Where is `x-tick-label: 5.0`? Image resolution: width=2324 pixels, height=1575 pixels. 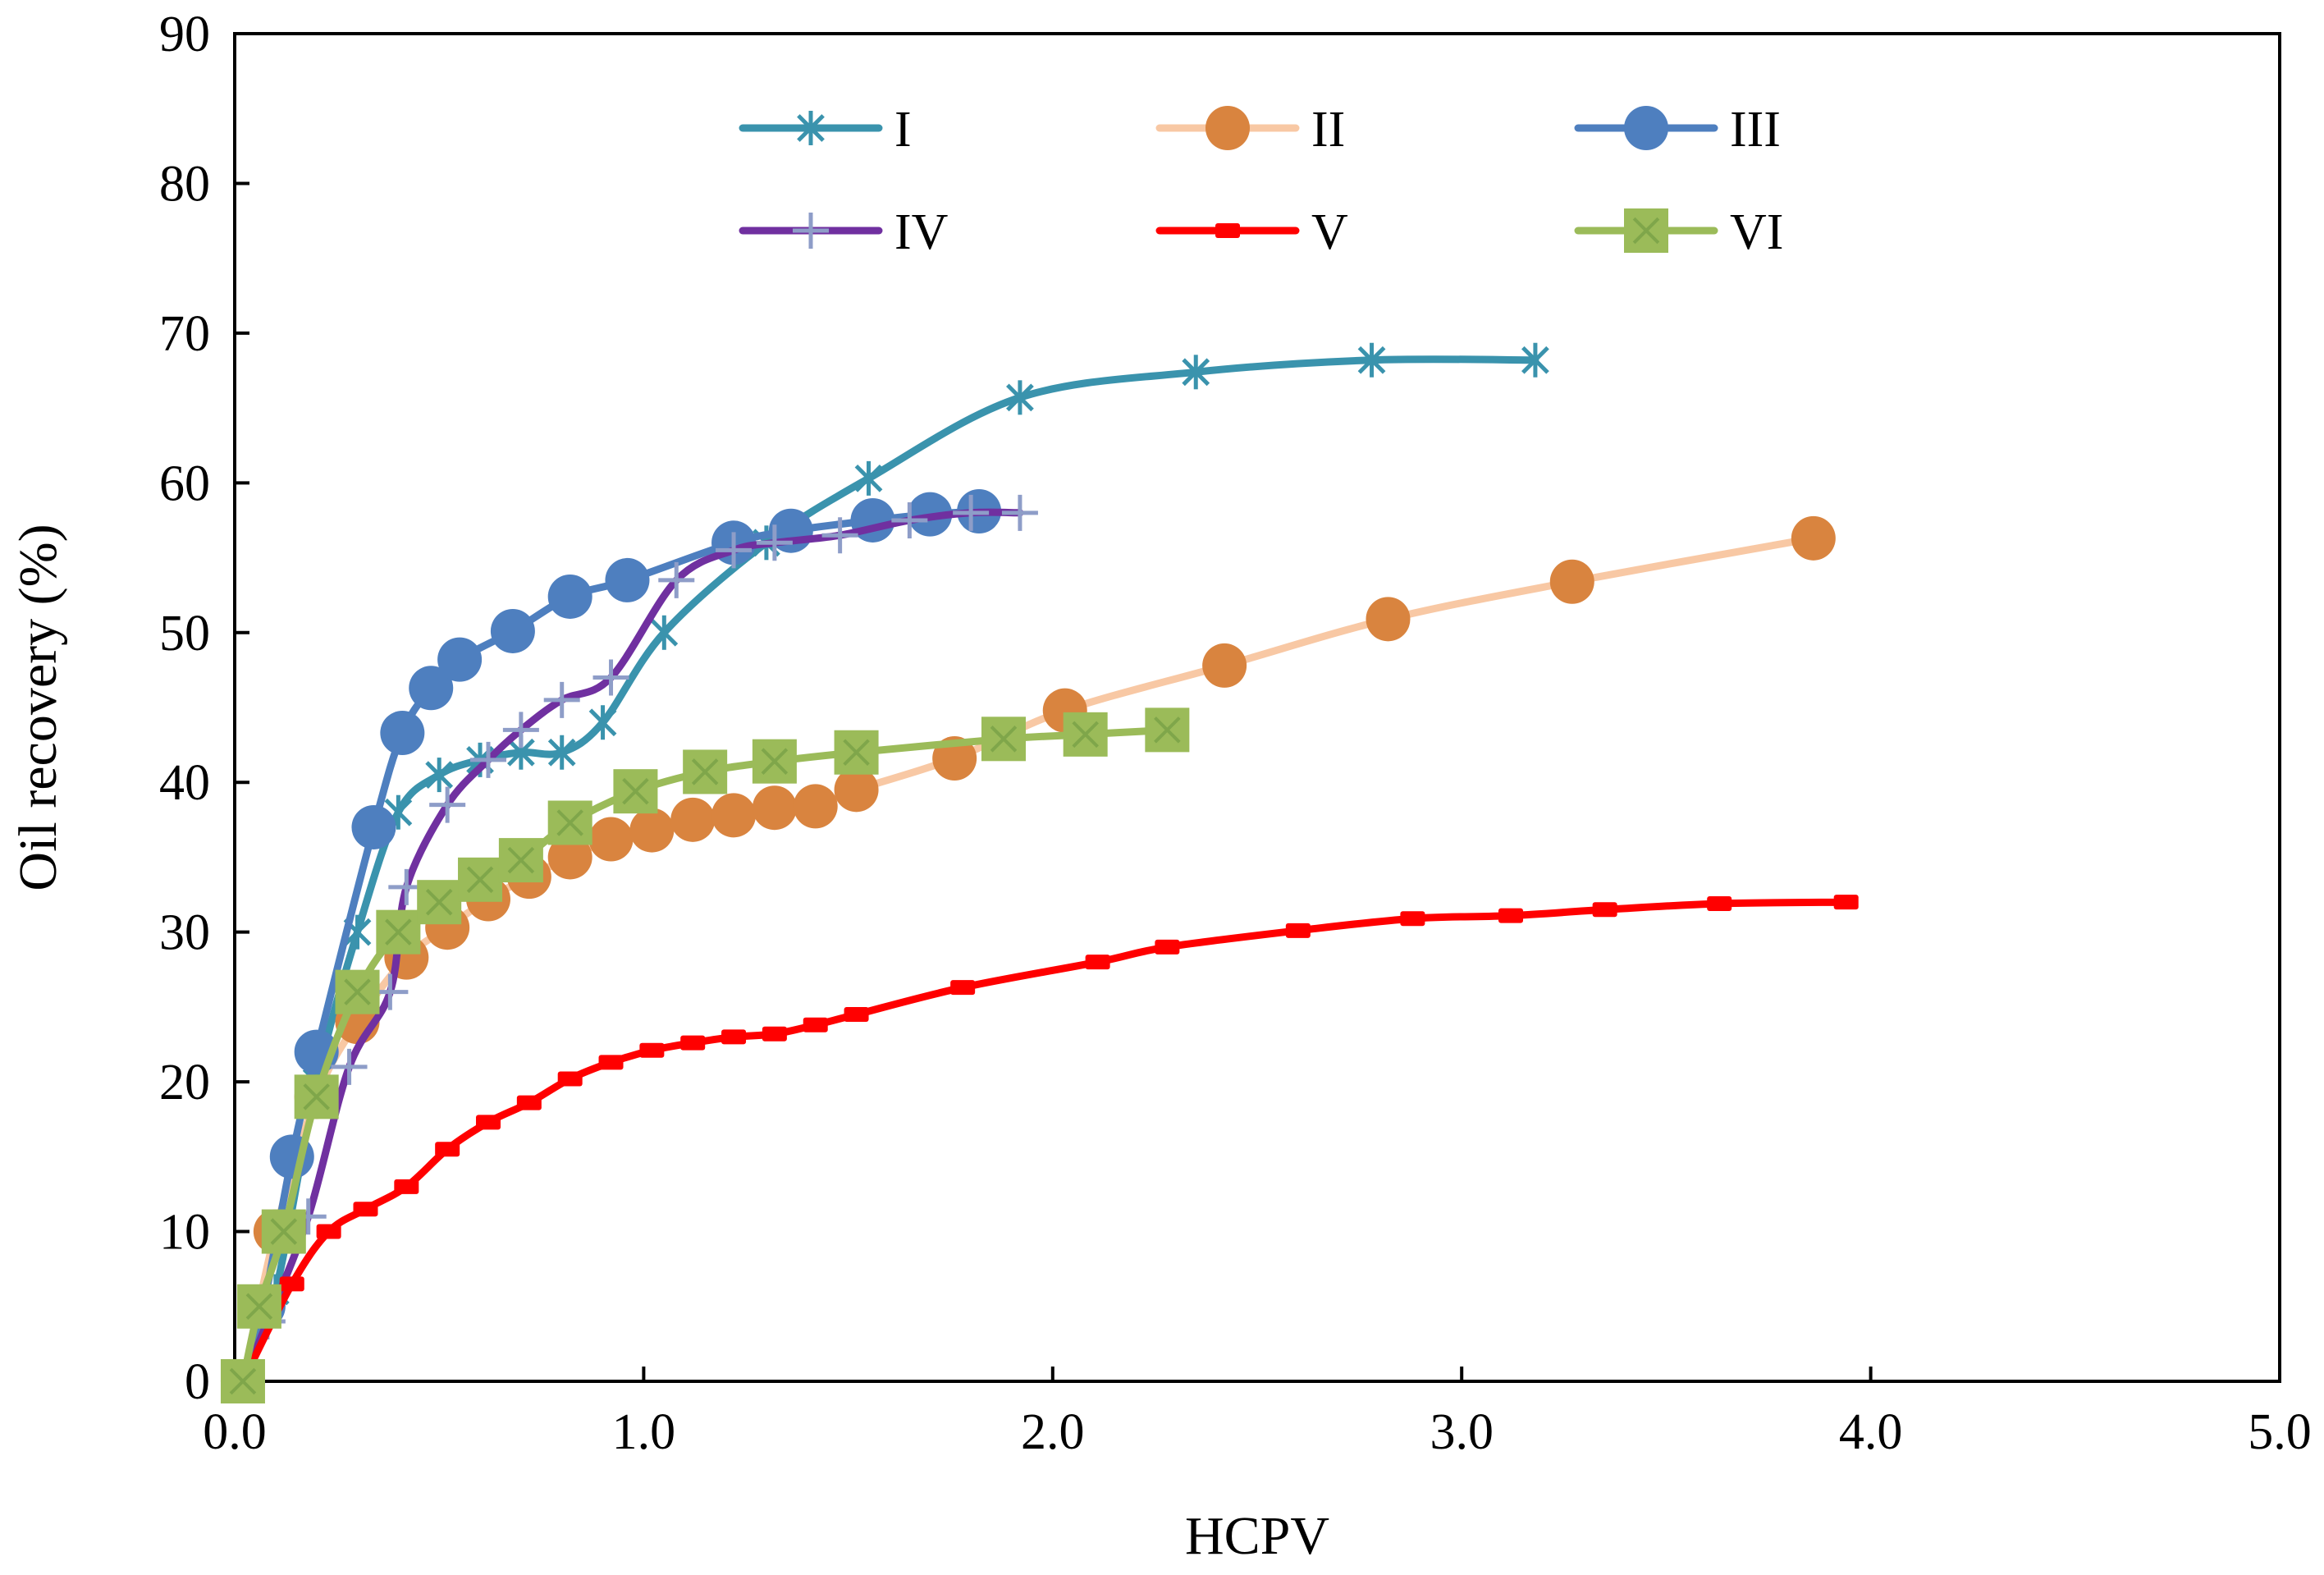
x-tick-label: 5.0 is located at coordinates (2280, 1432).